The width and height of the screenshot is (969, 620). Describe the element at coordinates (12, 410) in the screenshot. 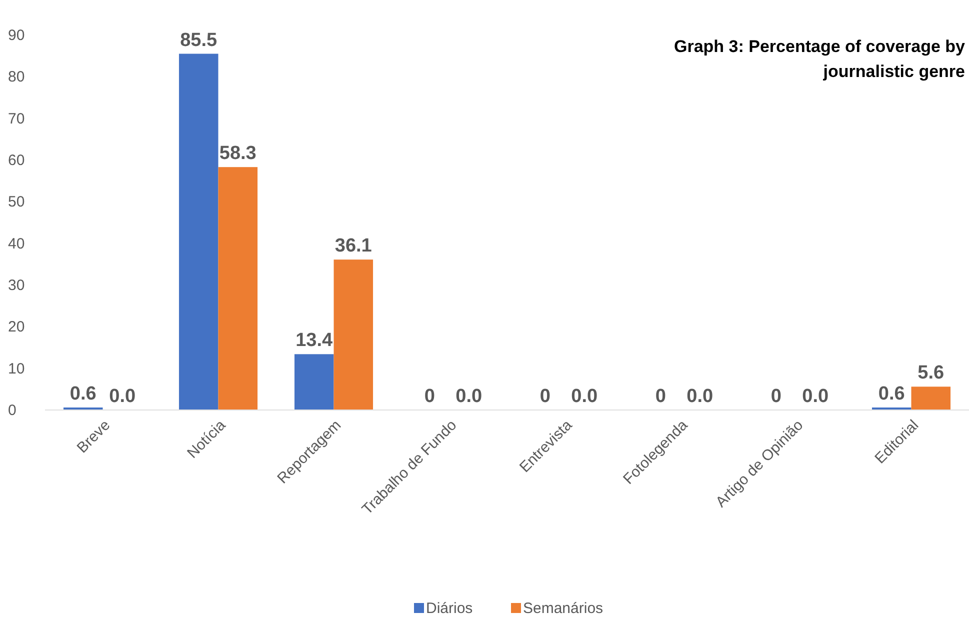

I see `y-tick-label: 0` at that location.